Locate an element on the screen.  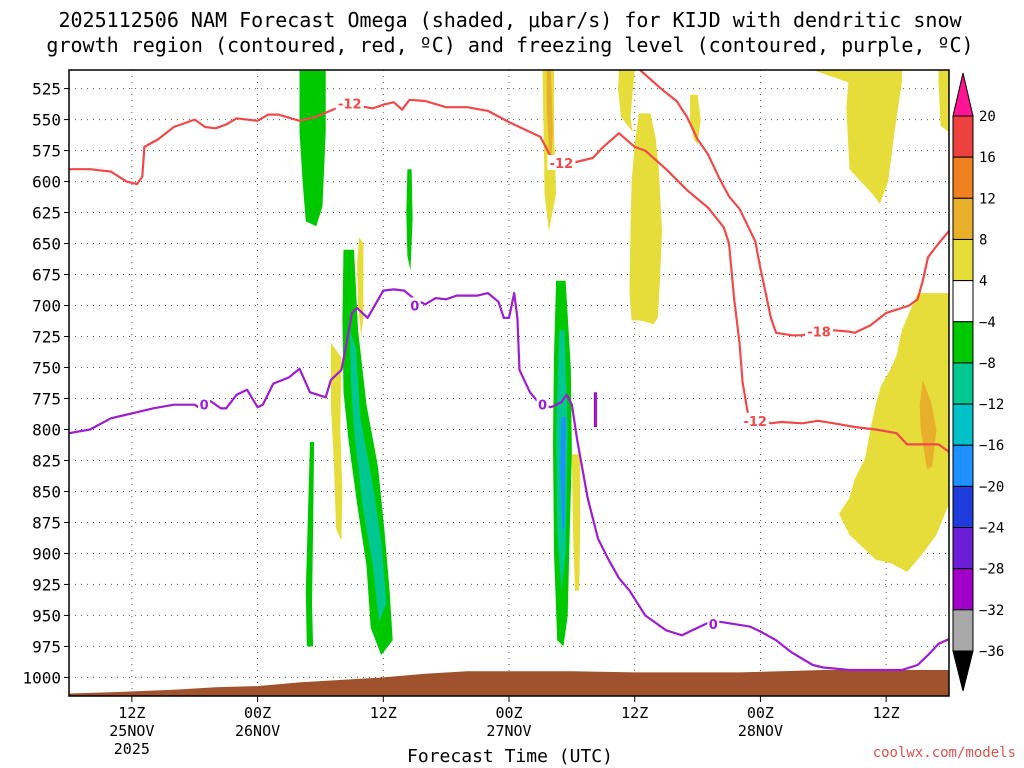
colorbar: 20 16 12 8 4 −4 −8 −12 −16 −20 −24 −28 −32 −36 is located at coordinates (978, 382).